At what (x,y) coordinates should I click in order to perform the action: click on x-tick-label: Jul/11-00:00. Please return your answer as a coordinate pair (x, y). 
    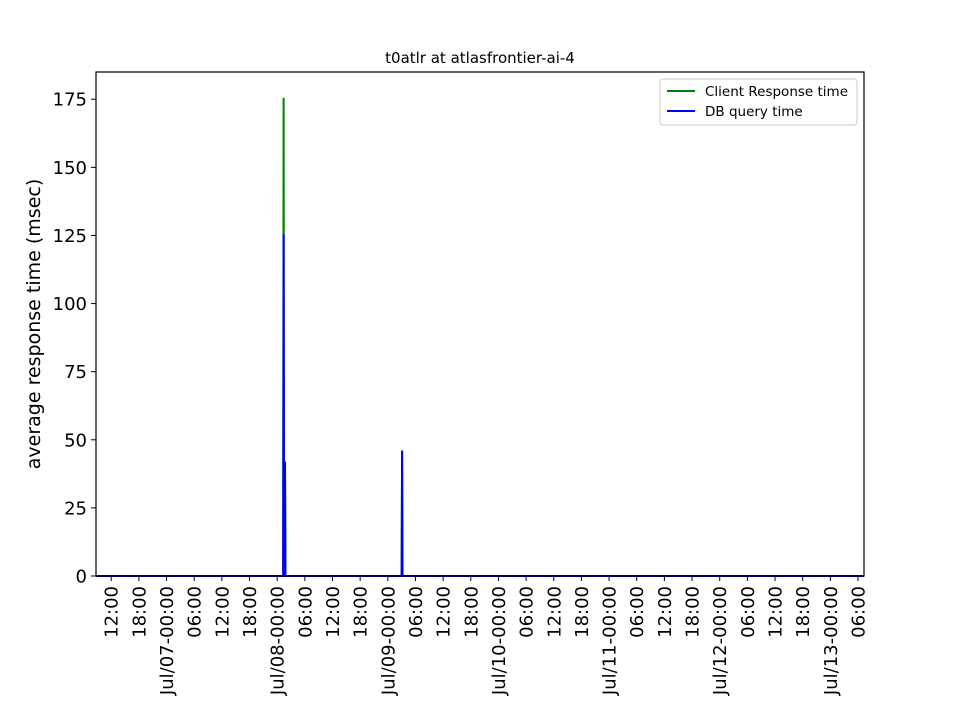
    Looking at the image, I should click on (610, 641).